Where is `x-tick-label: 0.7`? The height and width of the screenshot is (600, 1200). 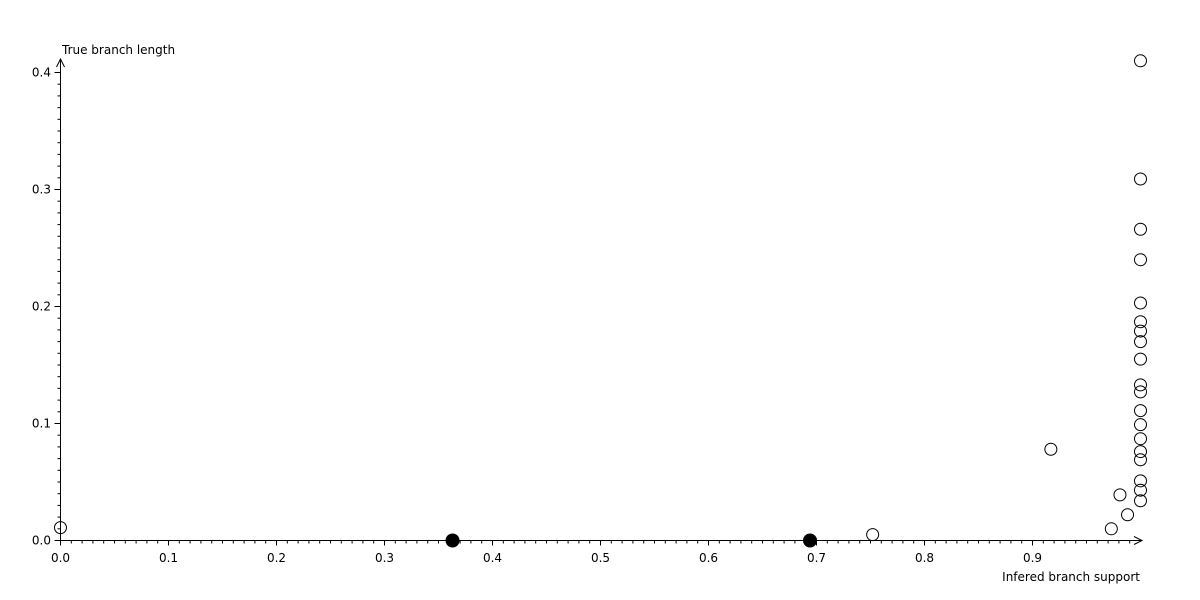
x-tick-label: 0.7 is located at coordinates (816, 558).